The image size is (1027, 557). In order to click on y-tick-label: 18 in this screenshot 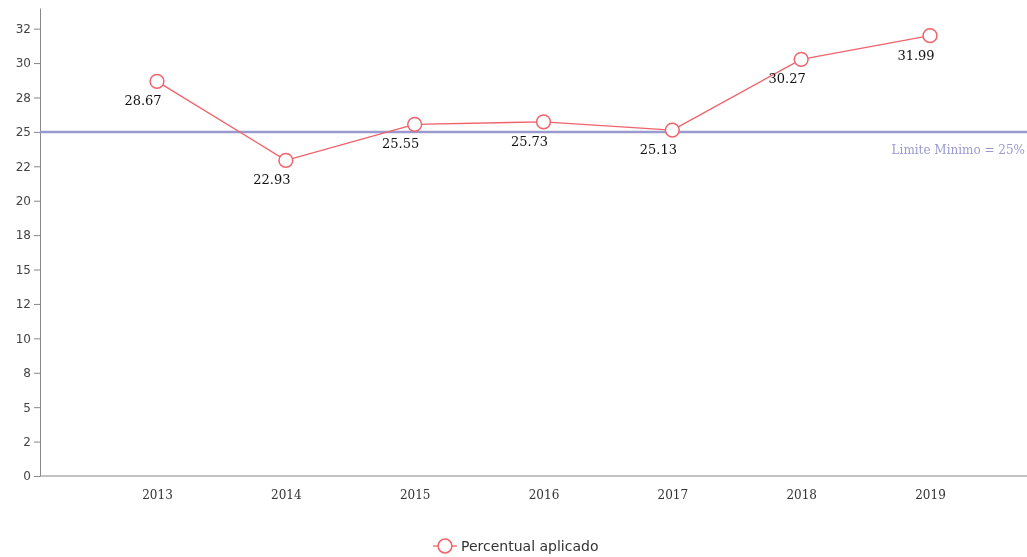, I will do `click(23, 235)`.